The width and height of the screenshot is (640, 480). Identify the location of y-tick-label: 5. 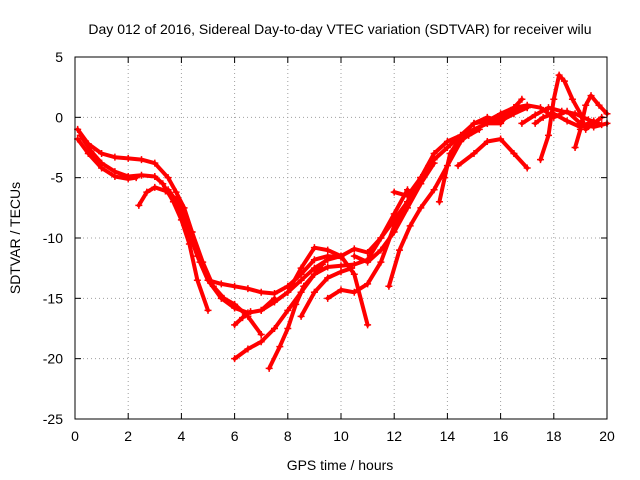
(59, 57).